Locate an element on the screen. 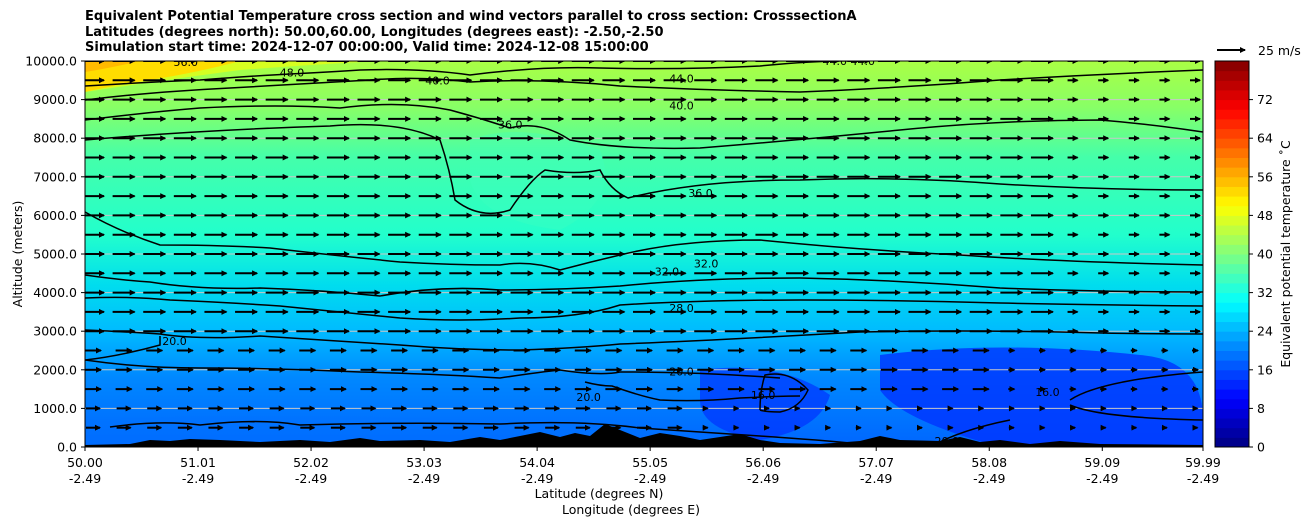 The image size is (1308, 526). contour-label-16: 16.0 is located at coordinates (1047, 392).